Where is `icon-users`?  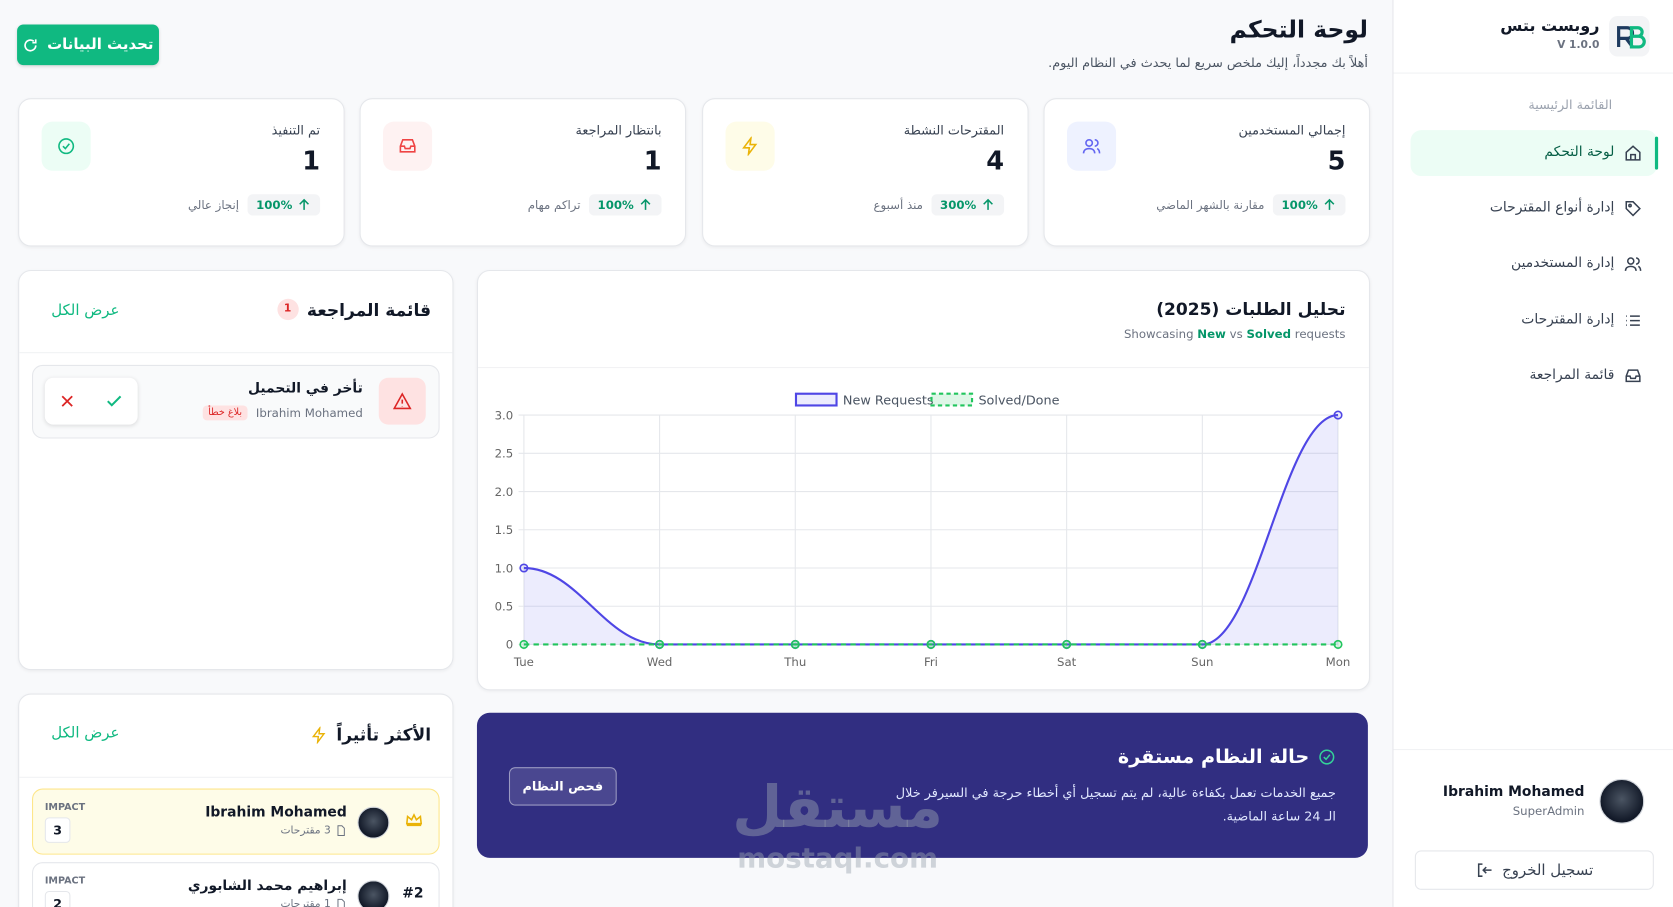
icon-users is located at coordinates (1633, 264).